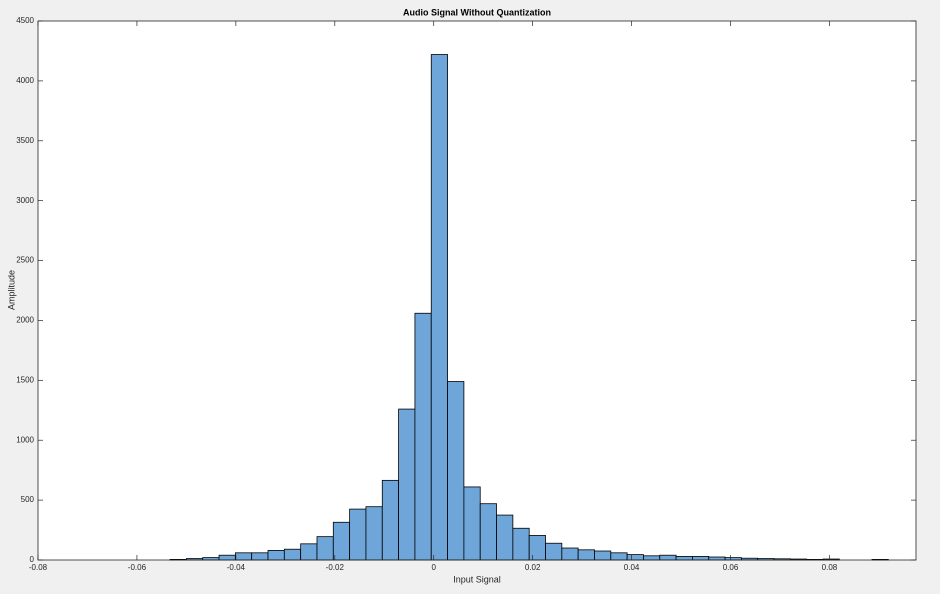  Describe the element at coordinates (25, 379) in the screenshot. I see `y-tick-label: 1500` at that location.